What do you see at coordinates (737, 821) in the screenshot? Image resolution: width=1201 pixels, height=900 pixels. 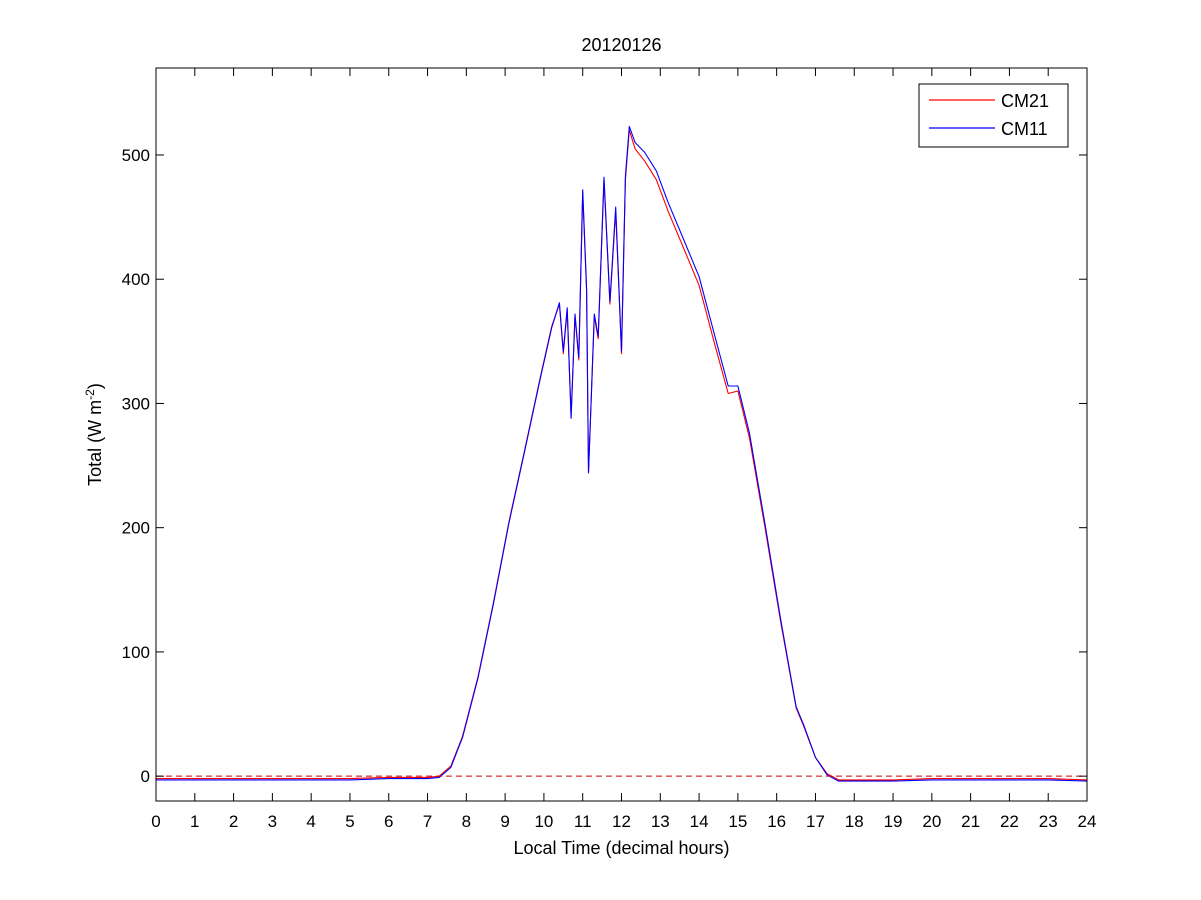 I see `x-tick-label: 15` at bounding box center [737, 821].